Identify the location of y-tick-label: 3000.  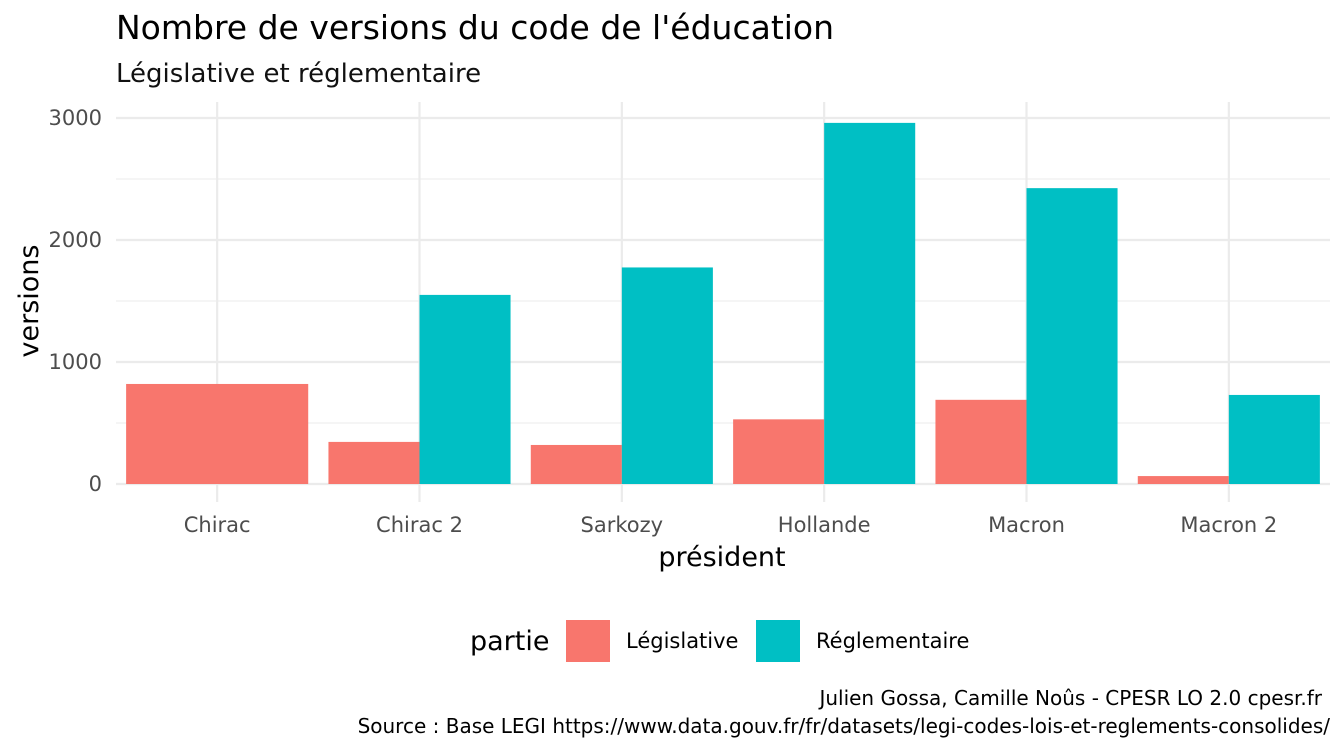
(75, 118).